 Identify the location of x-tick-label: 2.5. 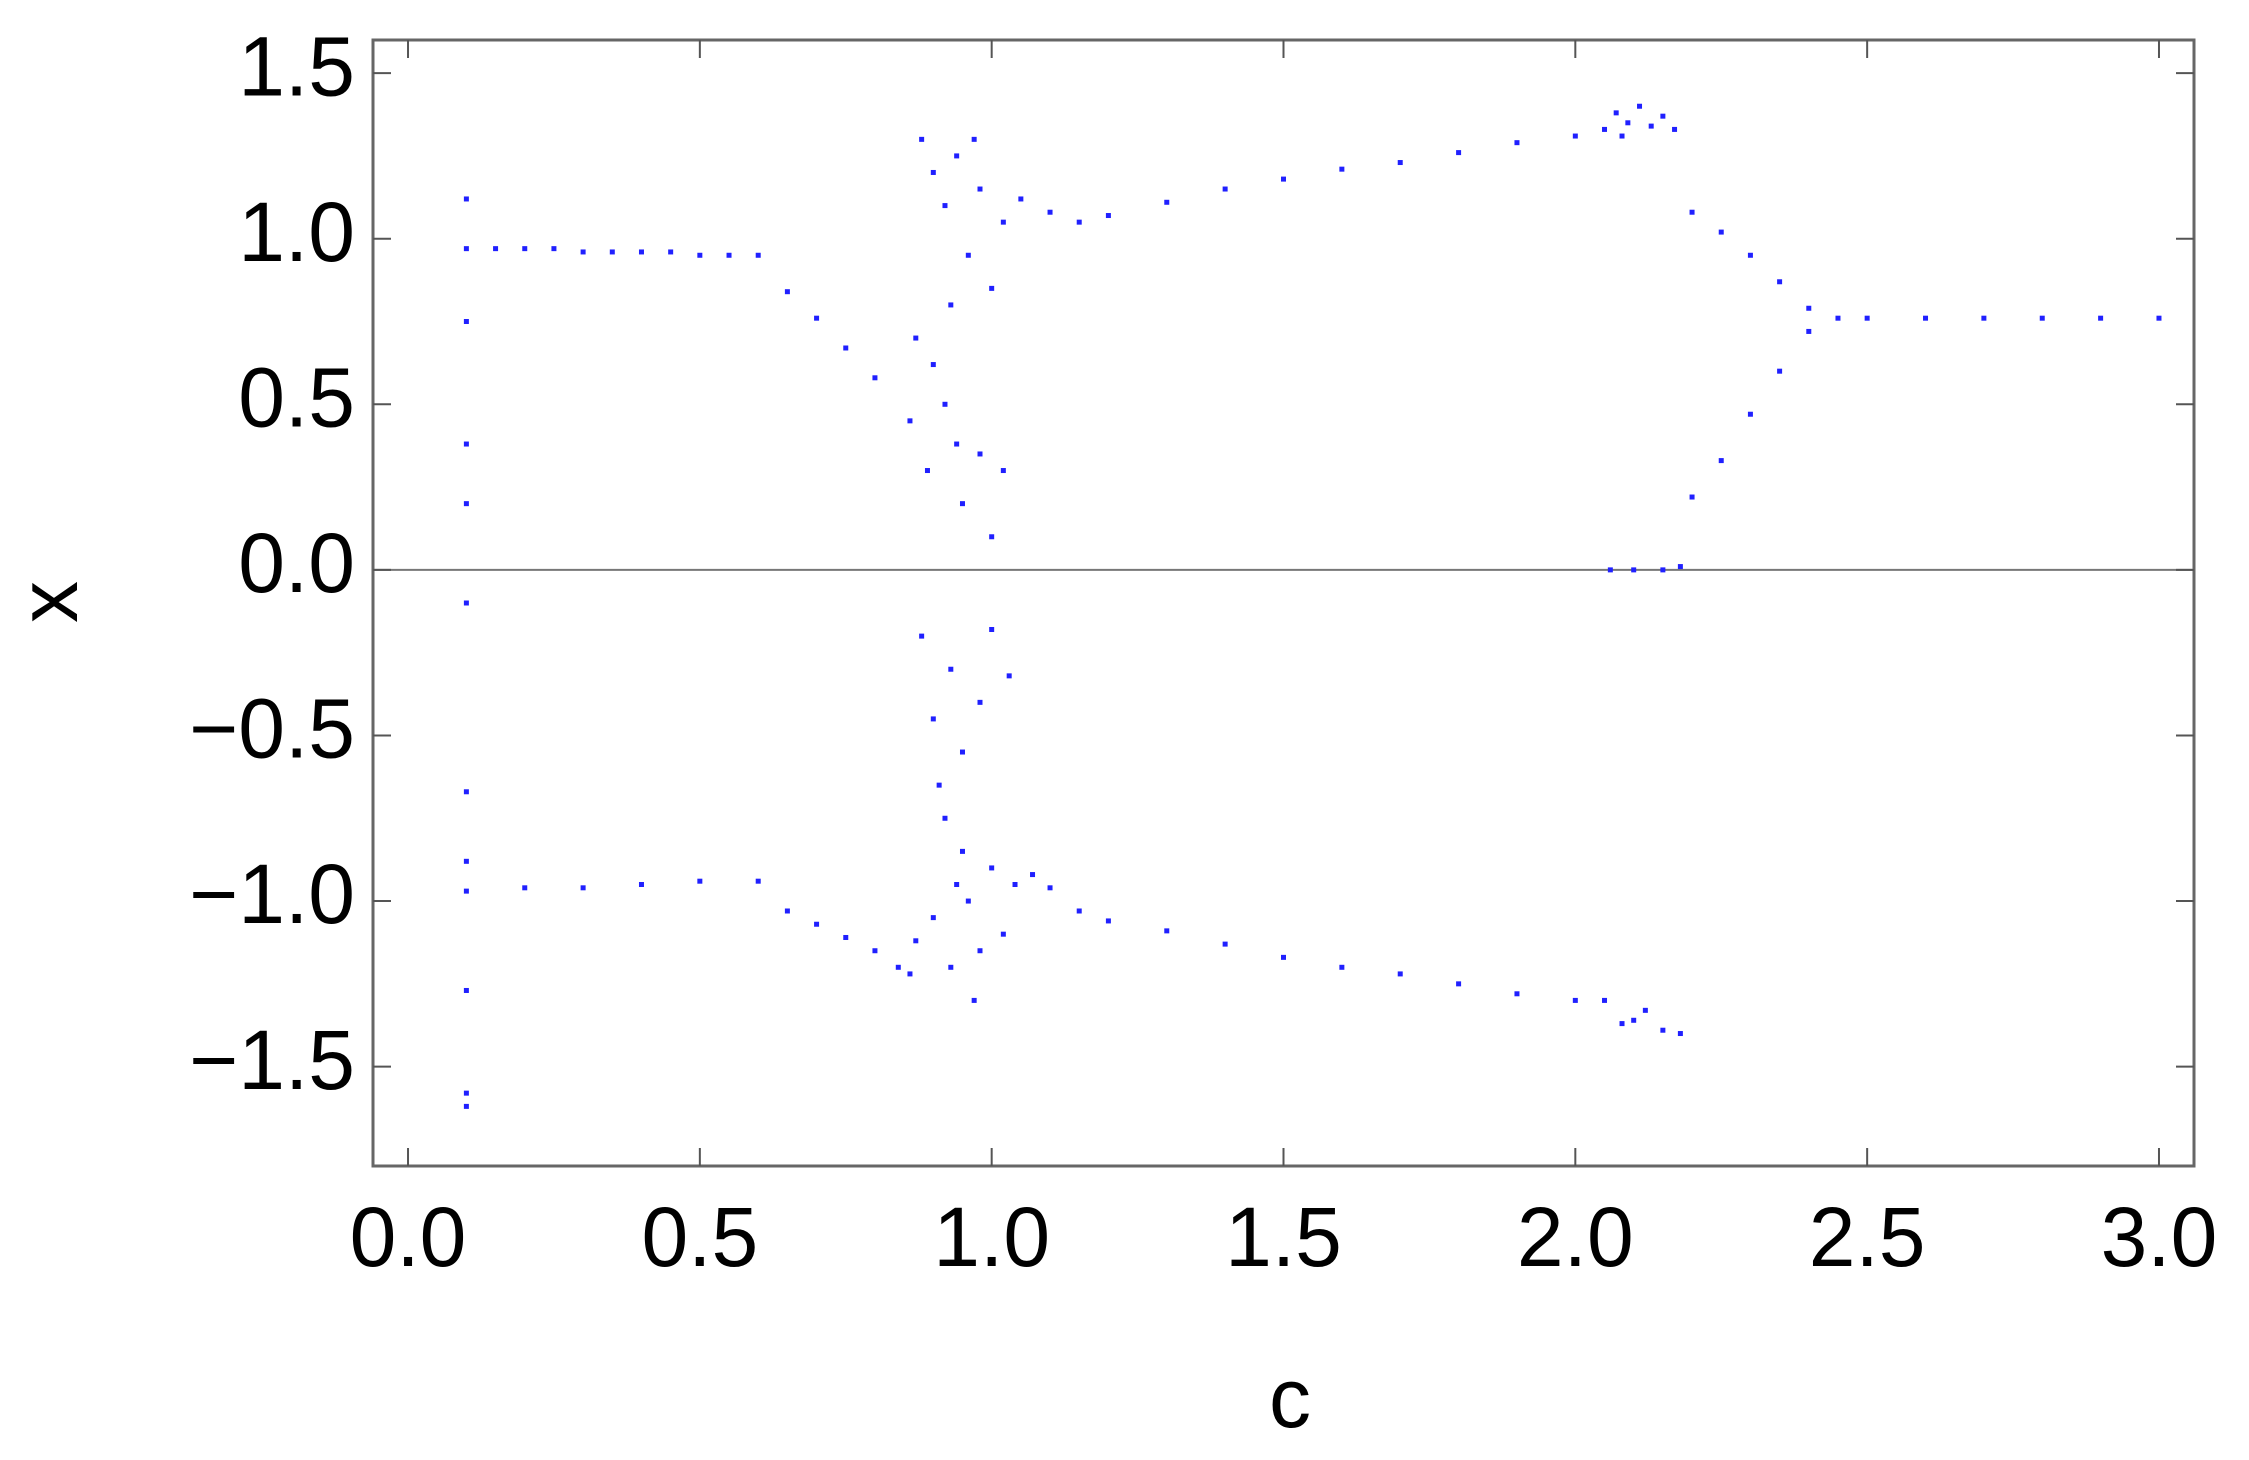
(1867, 1237).